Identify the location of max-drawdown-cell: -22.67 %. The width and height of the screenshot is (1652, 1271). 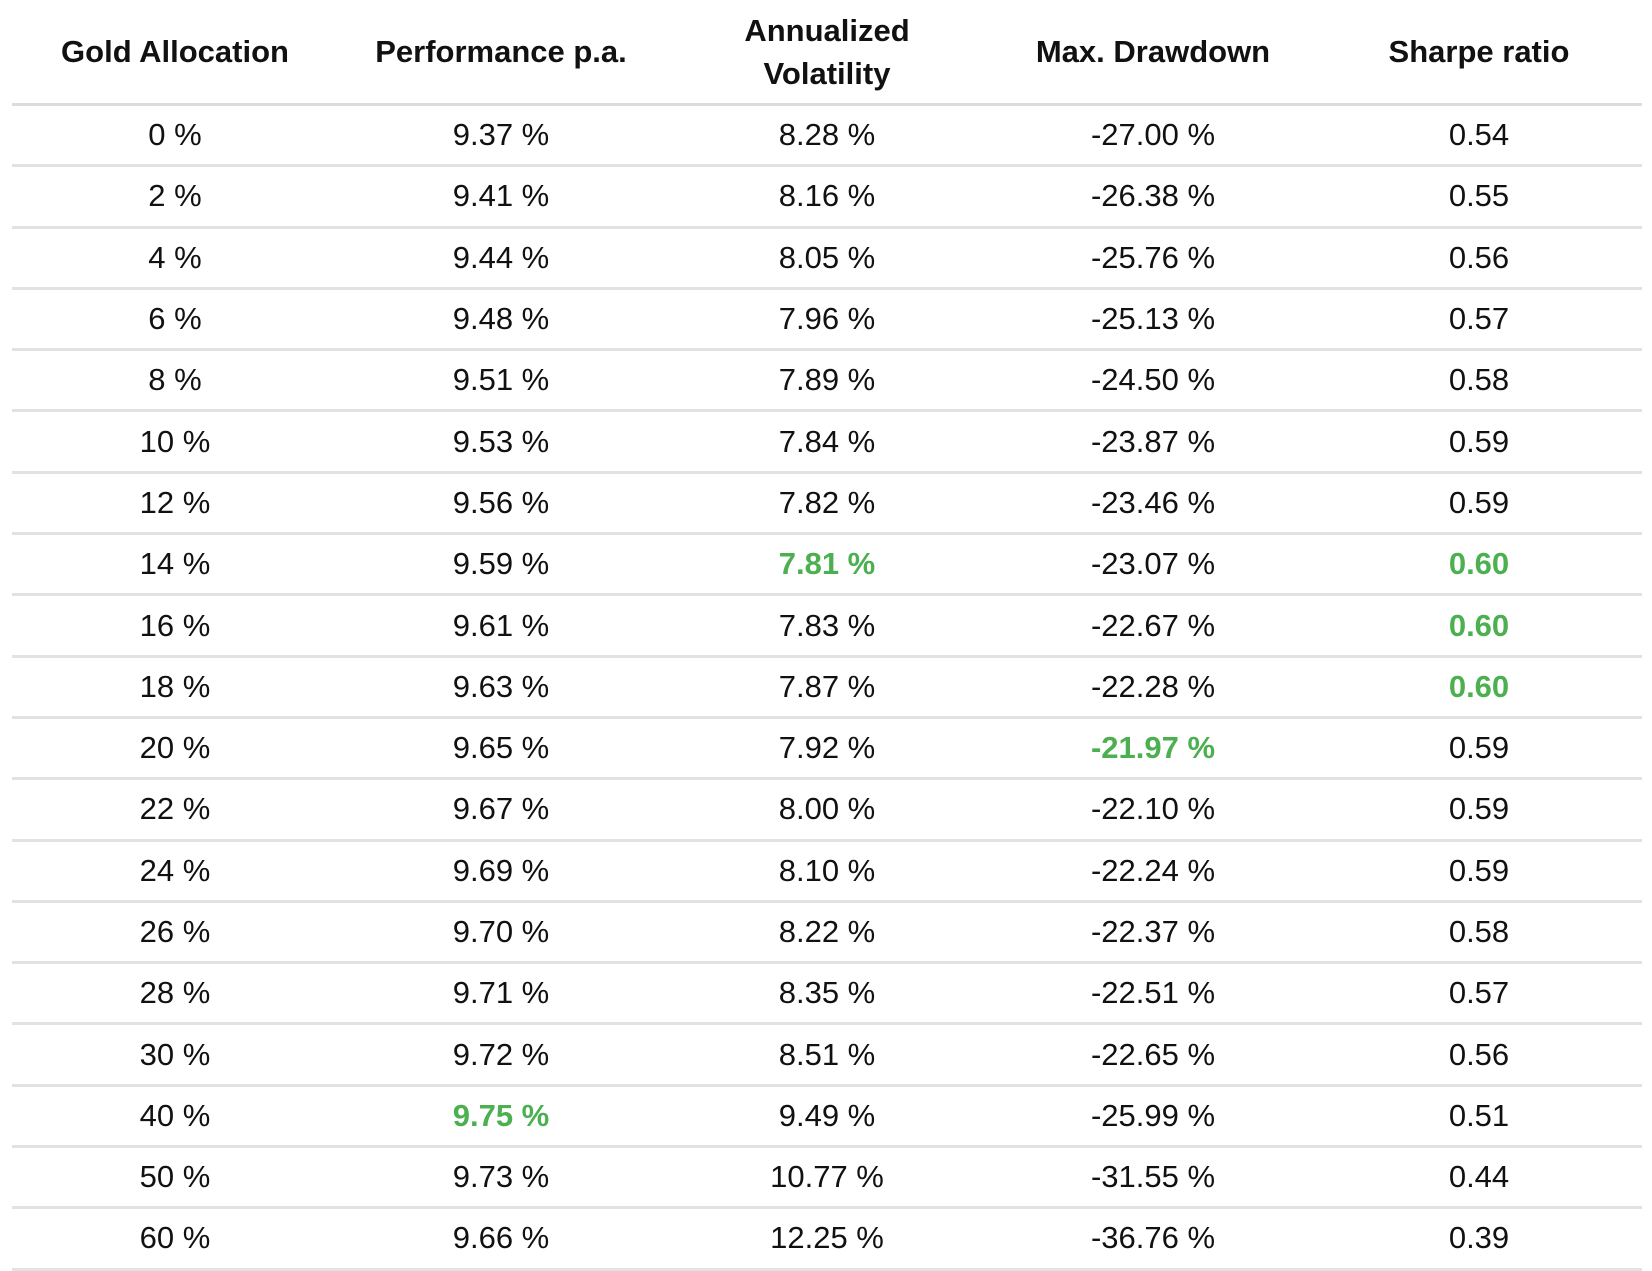
(1153, 626).